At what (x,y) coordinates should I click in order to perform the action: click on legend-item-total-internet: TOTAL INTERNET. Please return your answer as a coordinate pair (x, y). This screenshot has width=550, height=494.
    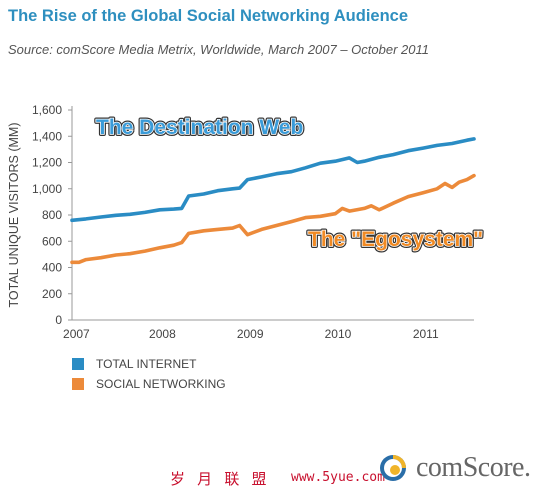
    Looking at the image, I should click on (134, 364).